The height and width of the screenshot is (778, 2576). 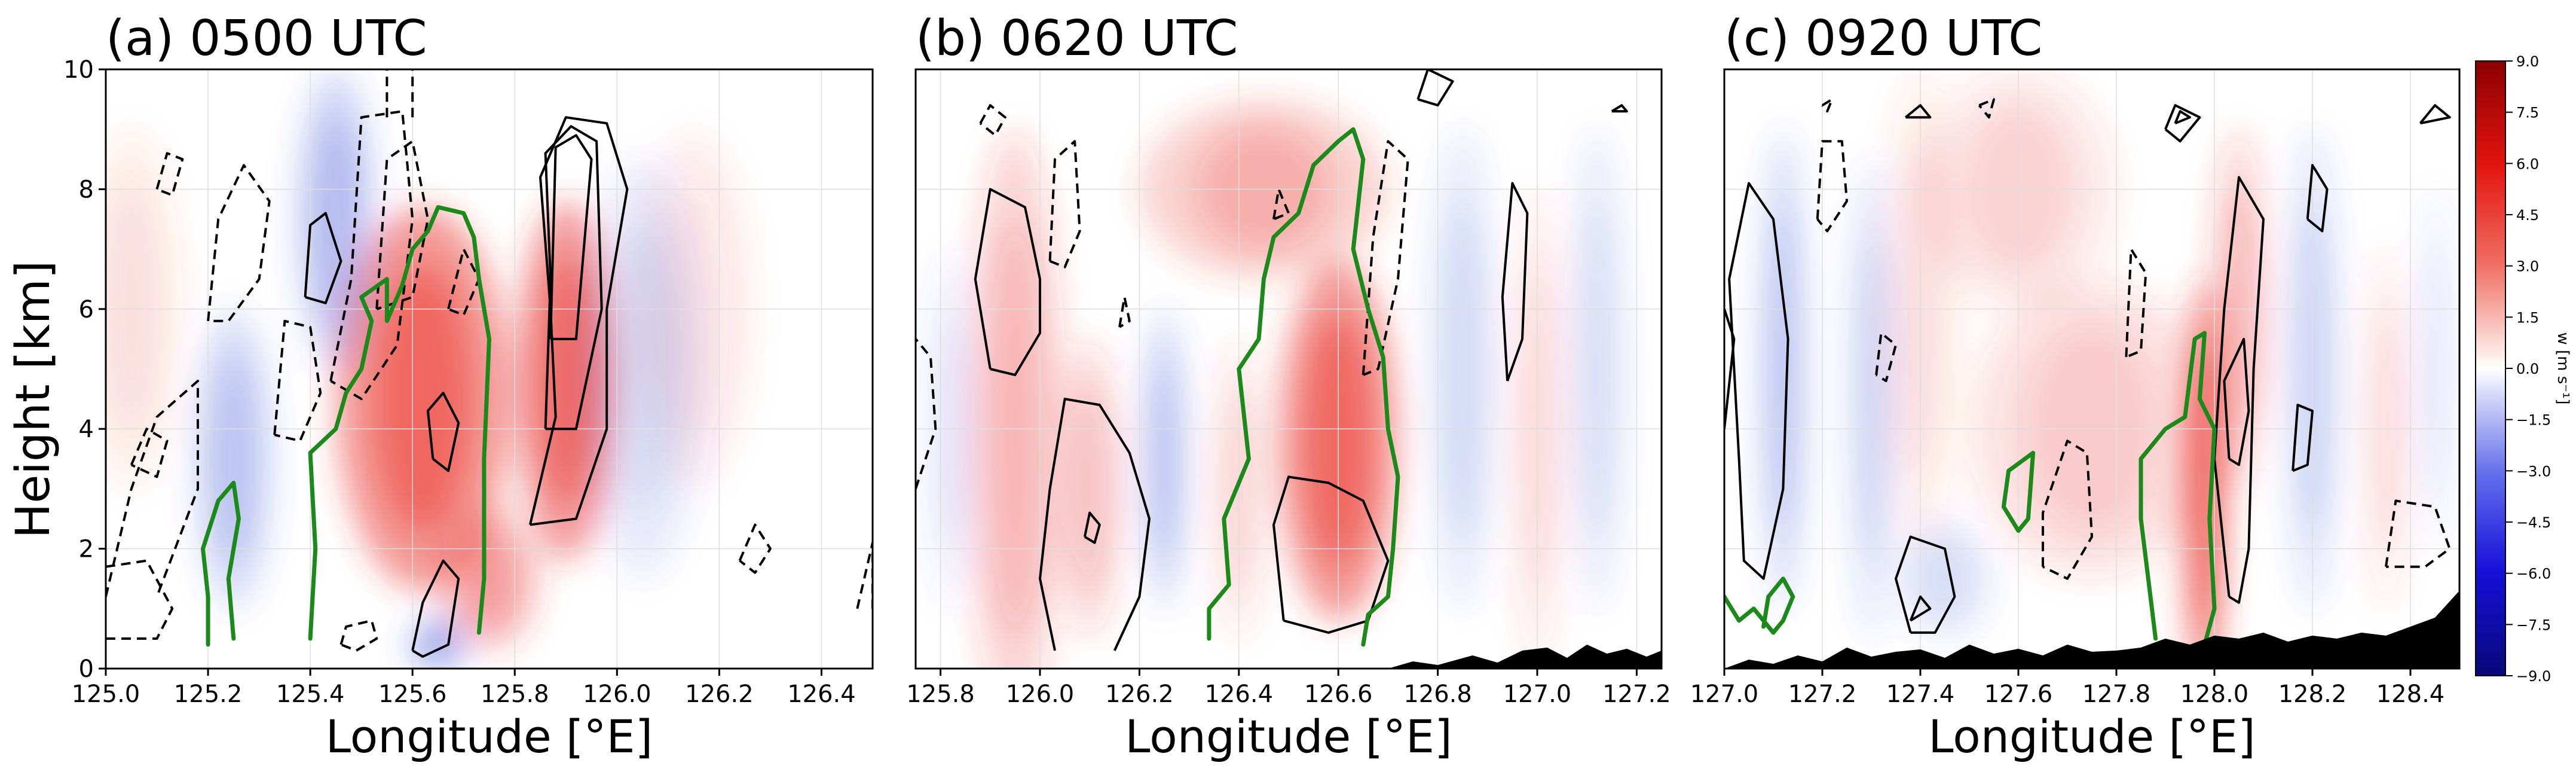 I want to click on panel-title-a: (a) 0500 UTC, so click(x=266, y=38).